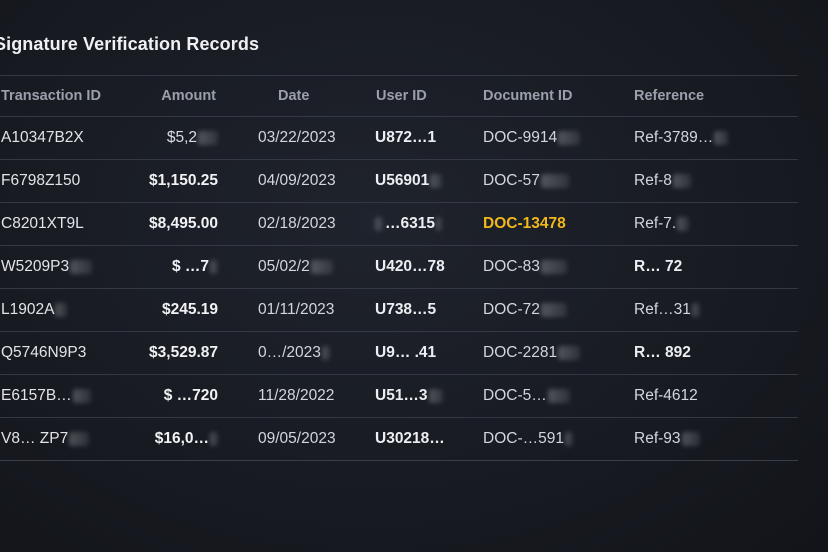  I want to click on date-cell: 02/18/2023, so click(297, 223).